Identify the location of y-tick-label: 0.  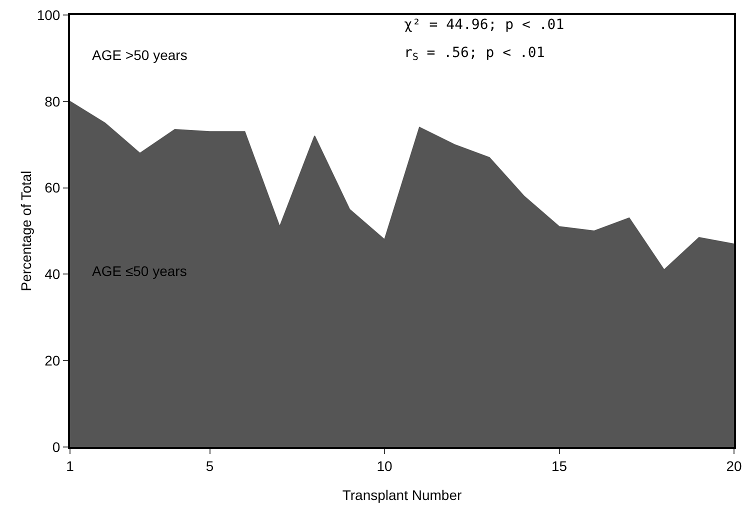
(56, 446).